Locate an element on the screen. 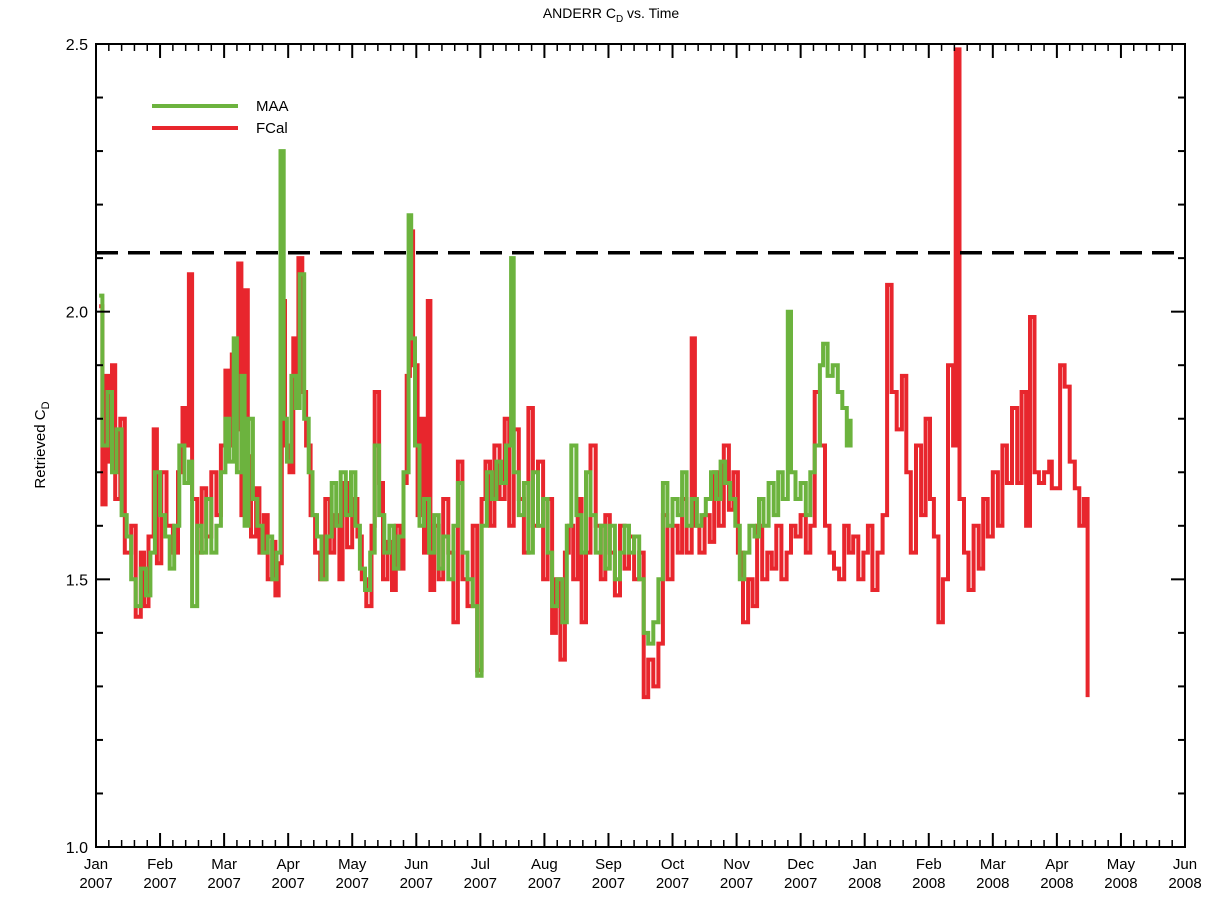 The height and width of the screenshot is (903, 1222). x-tick-label-month: Nov is located at coordinates (736, 864).